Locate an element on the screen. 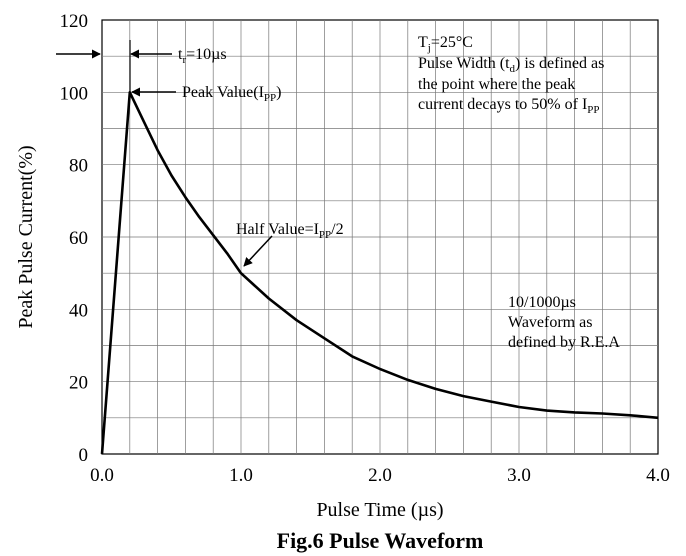  x-tick-label: 2.0 is located at coordinates (380, 475).